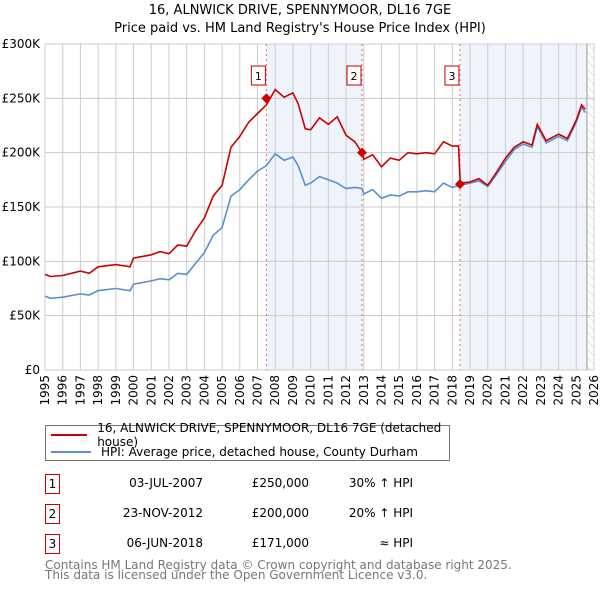 This screenshot has width=600, height=590. Describe the element at coordinates (275, 390) in the screenshot. I see `x-tick-label: 2008` at that location.